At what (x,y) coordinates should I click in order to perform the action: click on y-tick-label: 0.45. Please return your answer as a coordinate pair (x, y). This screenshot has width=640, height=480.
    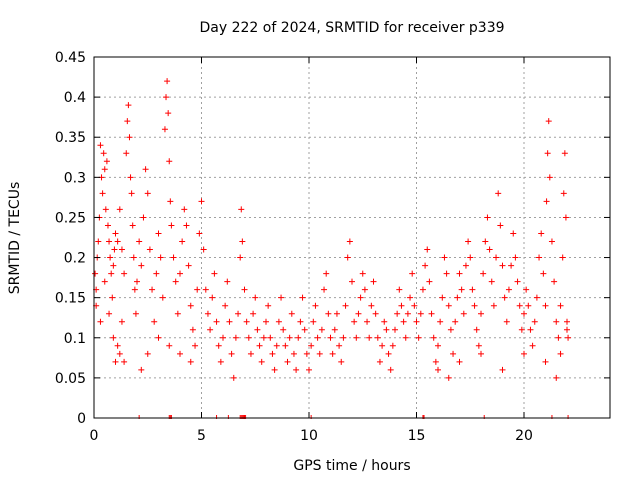
    Looking at the image, I should click on (70, 58).